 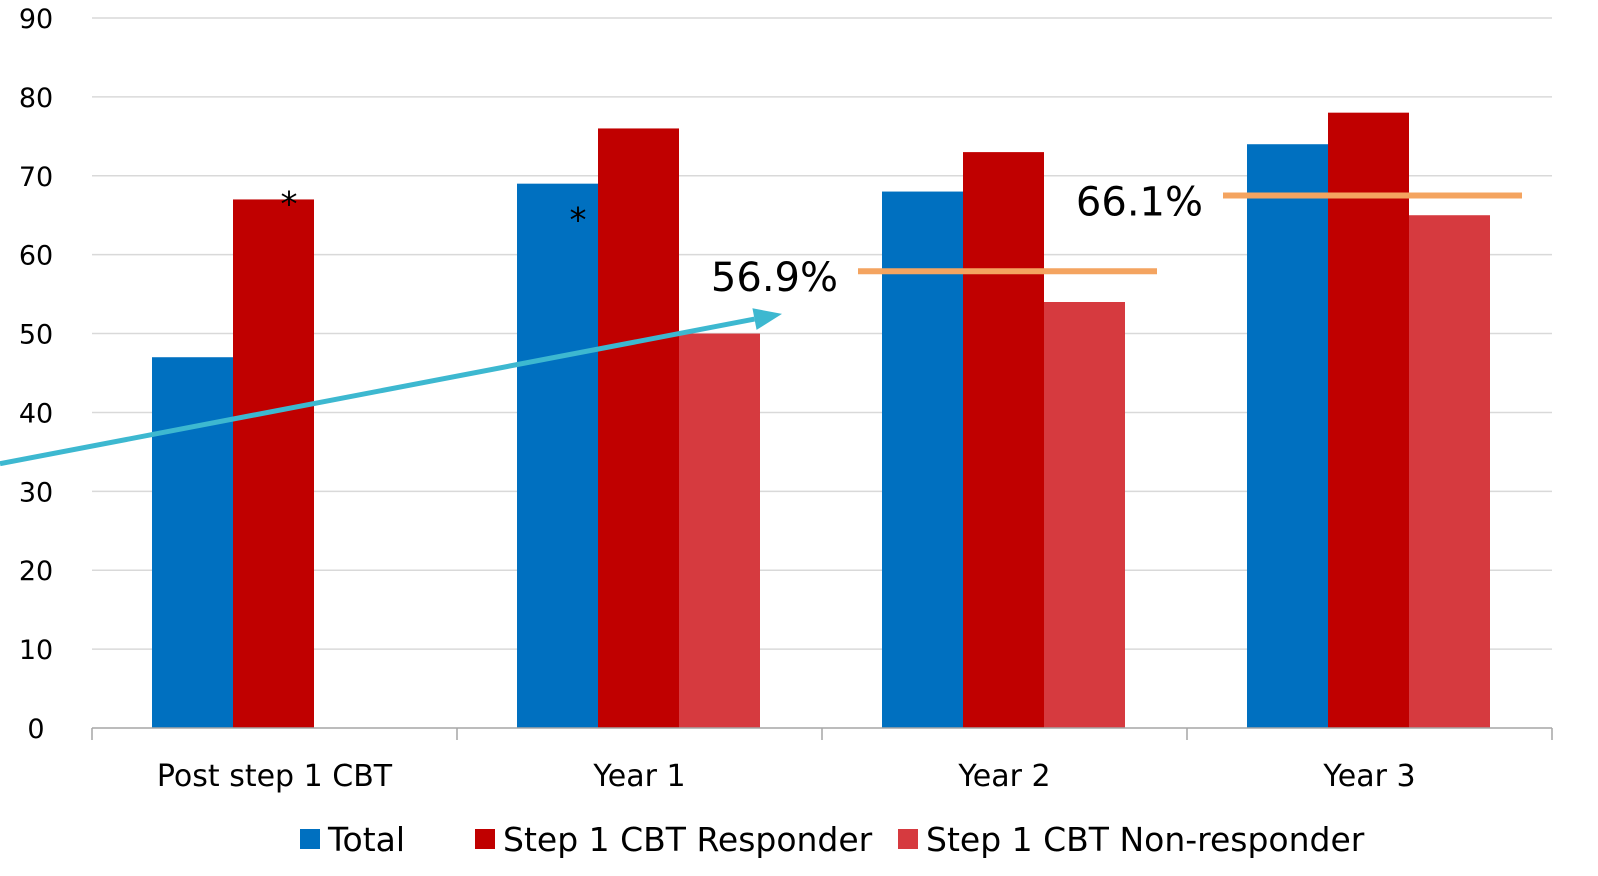 What do you see at coordinates (36, 98) in the screenshot?
I see `y-tick-label: 80` at bounding box center [36, 98].